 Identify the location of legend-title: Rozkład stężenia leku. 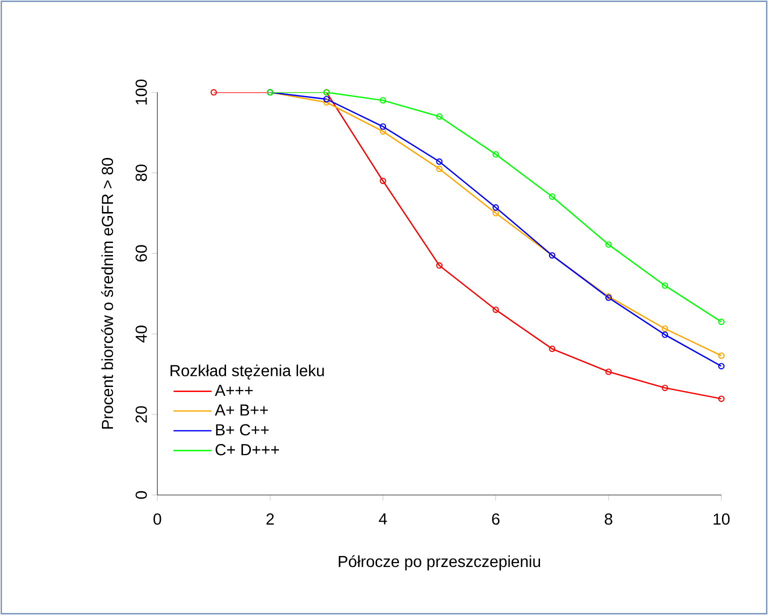
(247, 372).